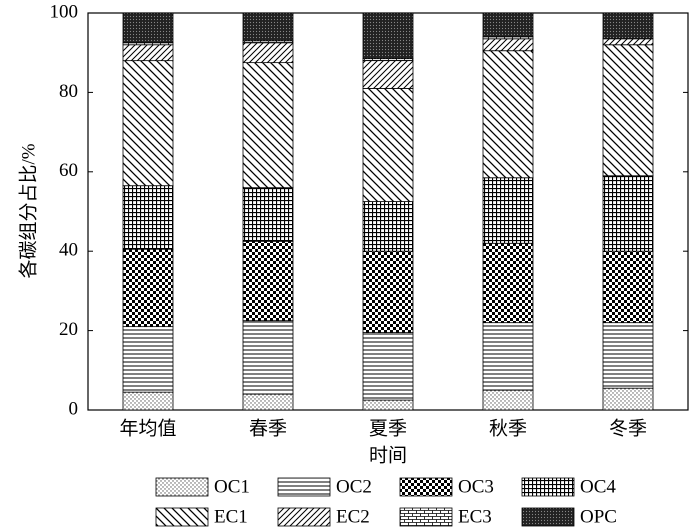 The image size is (700, 531). Describe the element at coordinates (232, 486) in the screenshot. I see `legend-label: OC1` at that location.